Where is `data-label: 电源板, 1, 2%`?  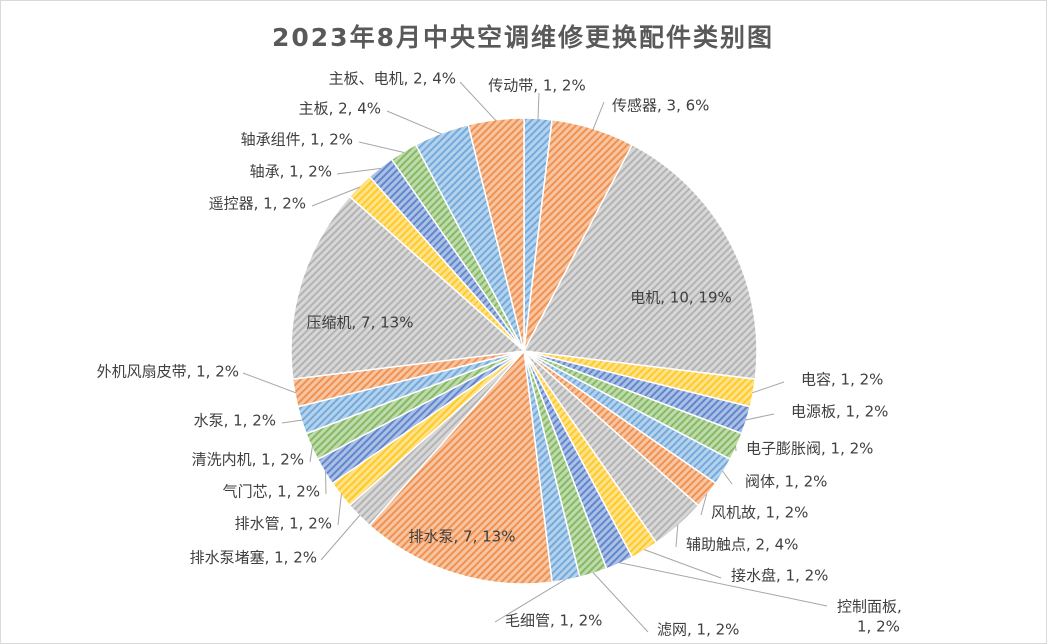 data-label: 电源板, 1, 2% is located at coordinates (839, 412).